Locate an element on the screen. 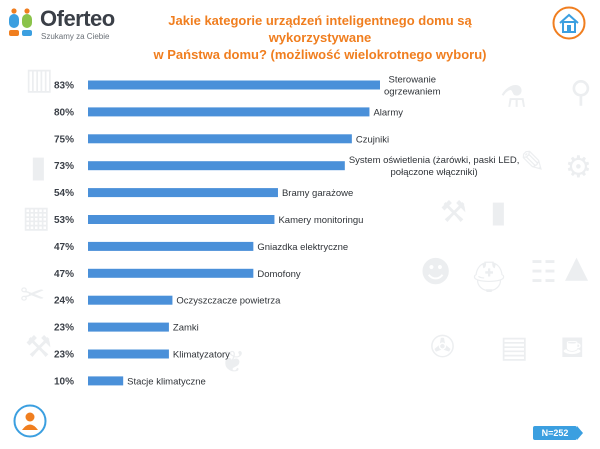 Image resolution: width=600 pixels, height=449 pixels. category-label: Sterowanie ogrzewaniem is located at coordinates (412, 86).